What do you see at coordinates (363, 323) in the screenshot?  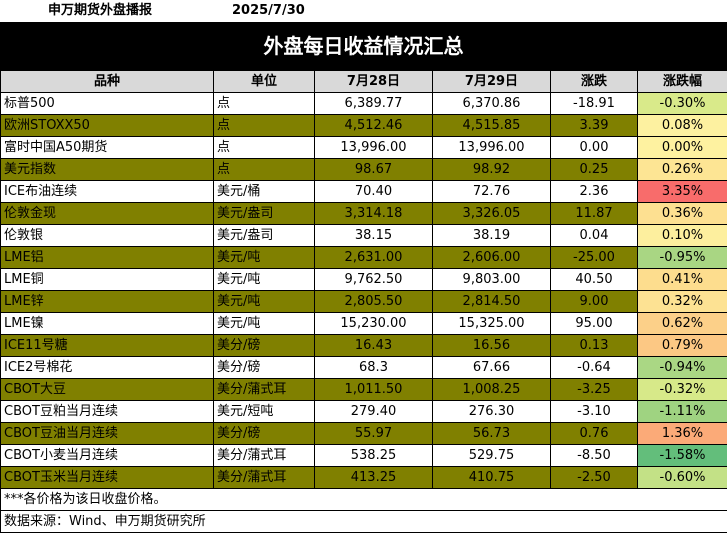 I see `table-row: LME镍 美元/吨 15,230.00 15,325.00 95.00 0.62%` at bounding box center [363, 323].